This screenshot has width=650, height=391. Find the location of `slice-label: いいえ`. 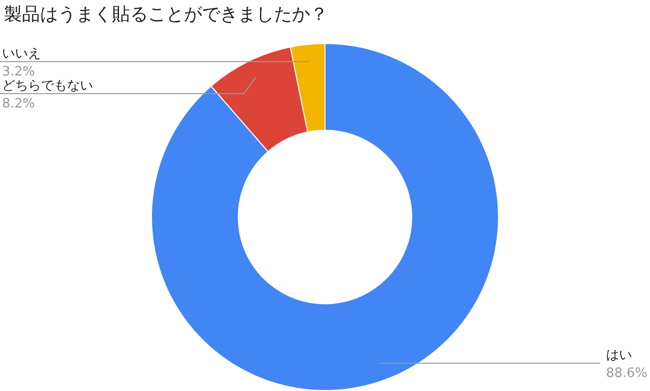

slice-label: いいえ is located at coordinates (21, 54).